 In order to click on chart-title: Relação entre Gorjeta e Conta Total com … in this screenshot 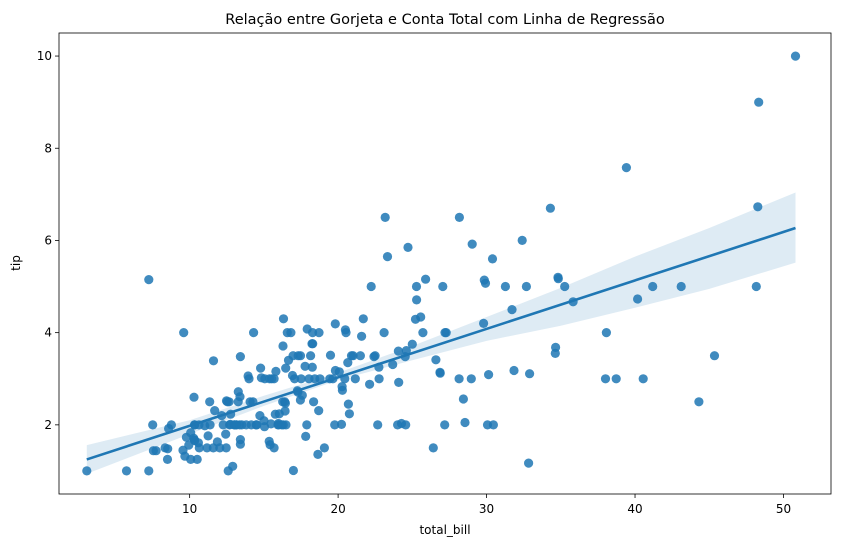, I will do `click(445, 20)`.